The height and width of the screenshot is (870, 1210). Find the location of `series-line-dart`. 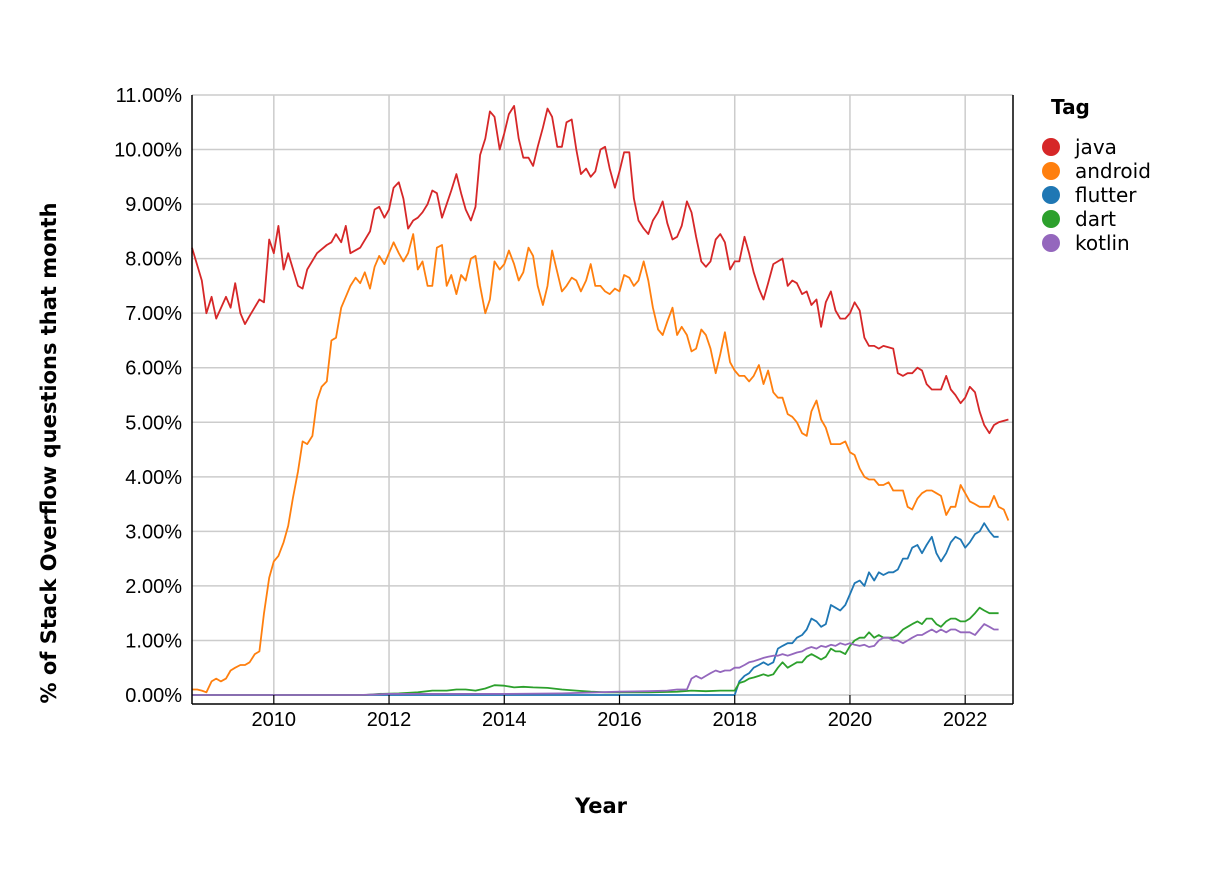

series-line-dart is located at coordinates (595, 651).